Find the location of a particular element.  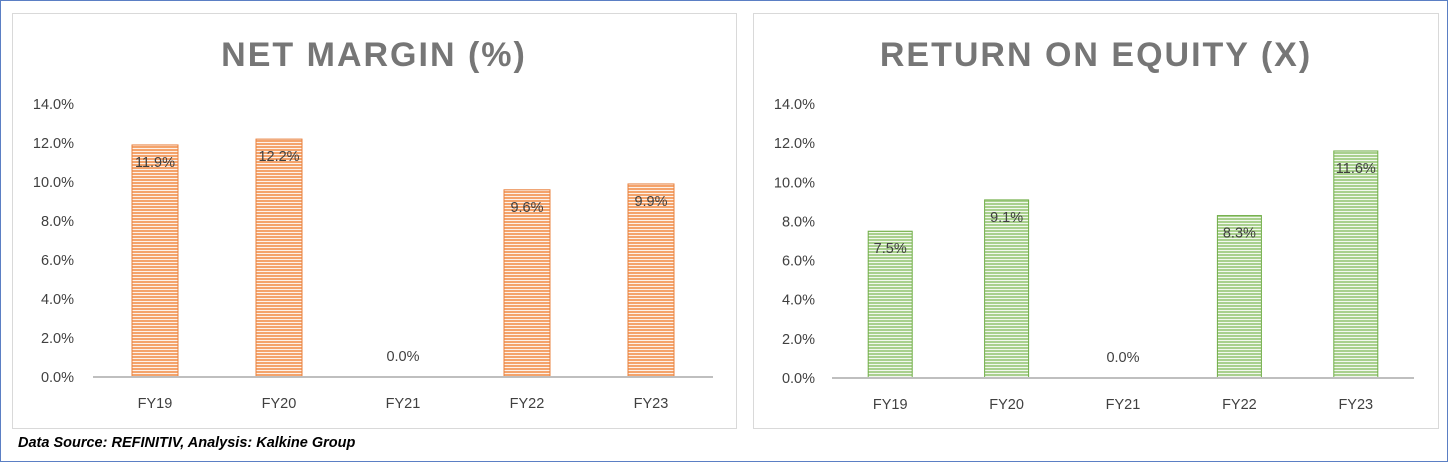

data-label-fy22: 8.3% is located at coordinates (1239, 234).